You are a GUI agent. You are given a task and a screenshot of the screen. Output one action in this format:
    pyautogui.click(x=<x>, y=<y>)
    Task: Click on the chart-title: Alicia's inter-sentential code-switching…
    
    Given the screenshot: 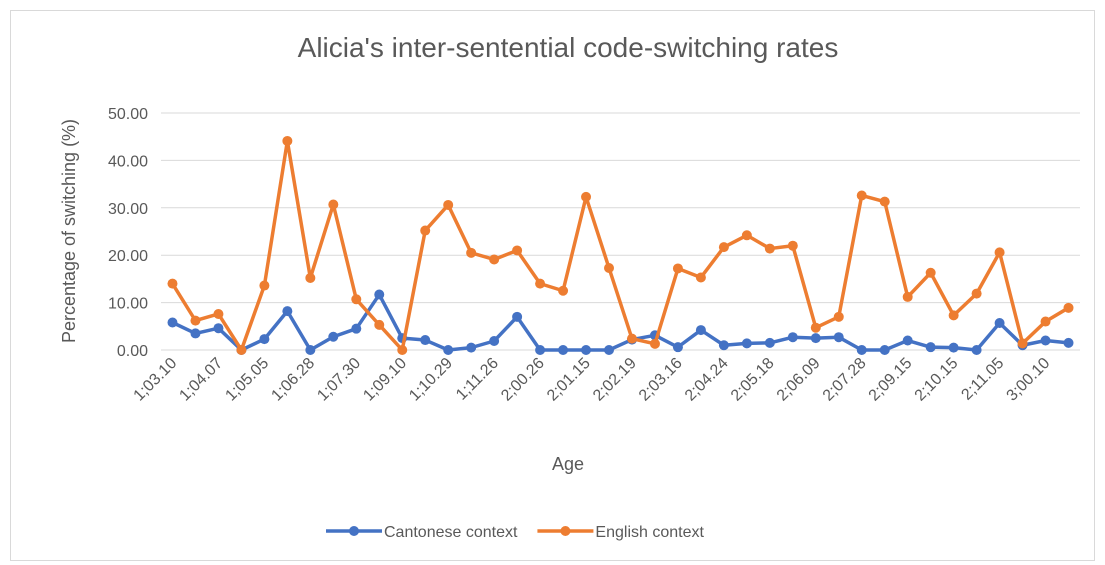 What is the action you would take?
    pyautogui.click(x=568, y=47)
    